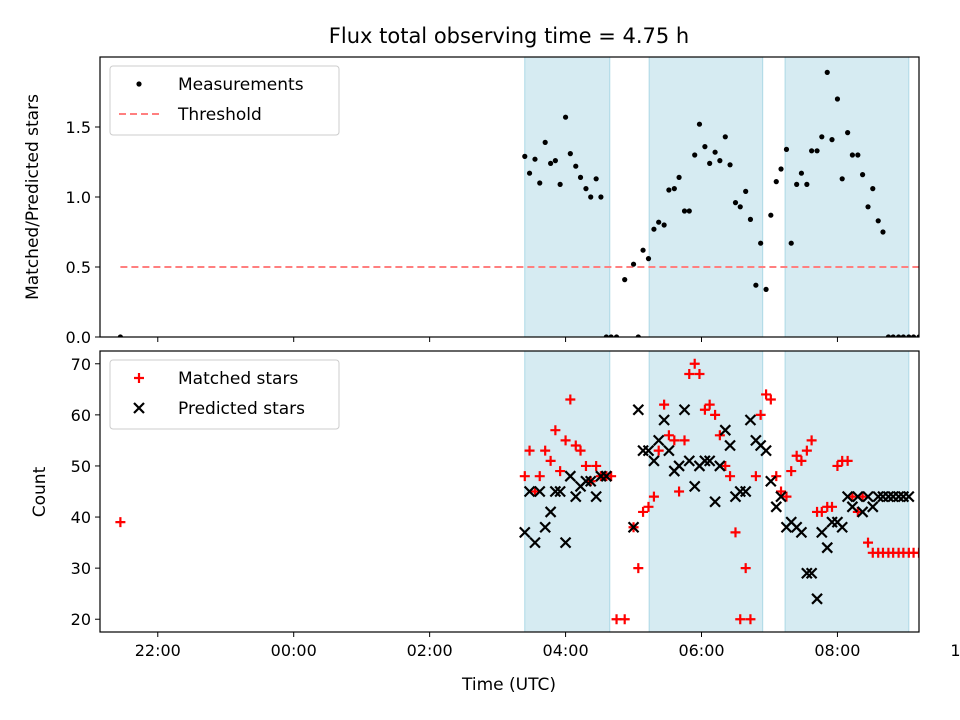 The width and height of the screenshot is (960, 720). I want to click on y-tick-label: 60, so click(81, 415).